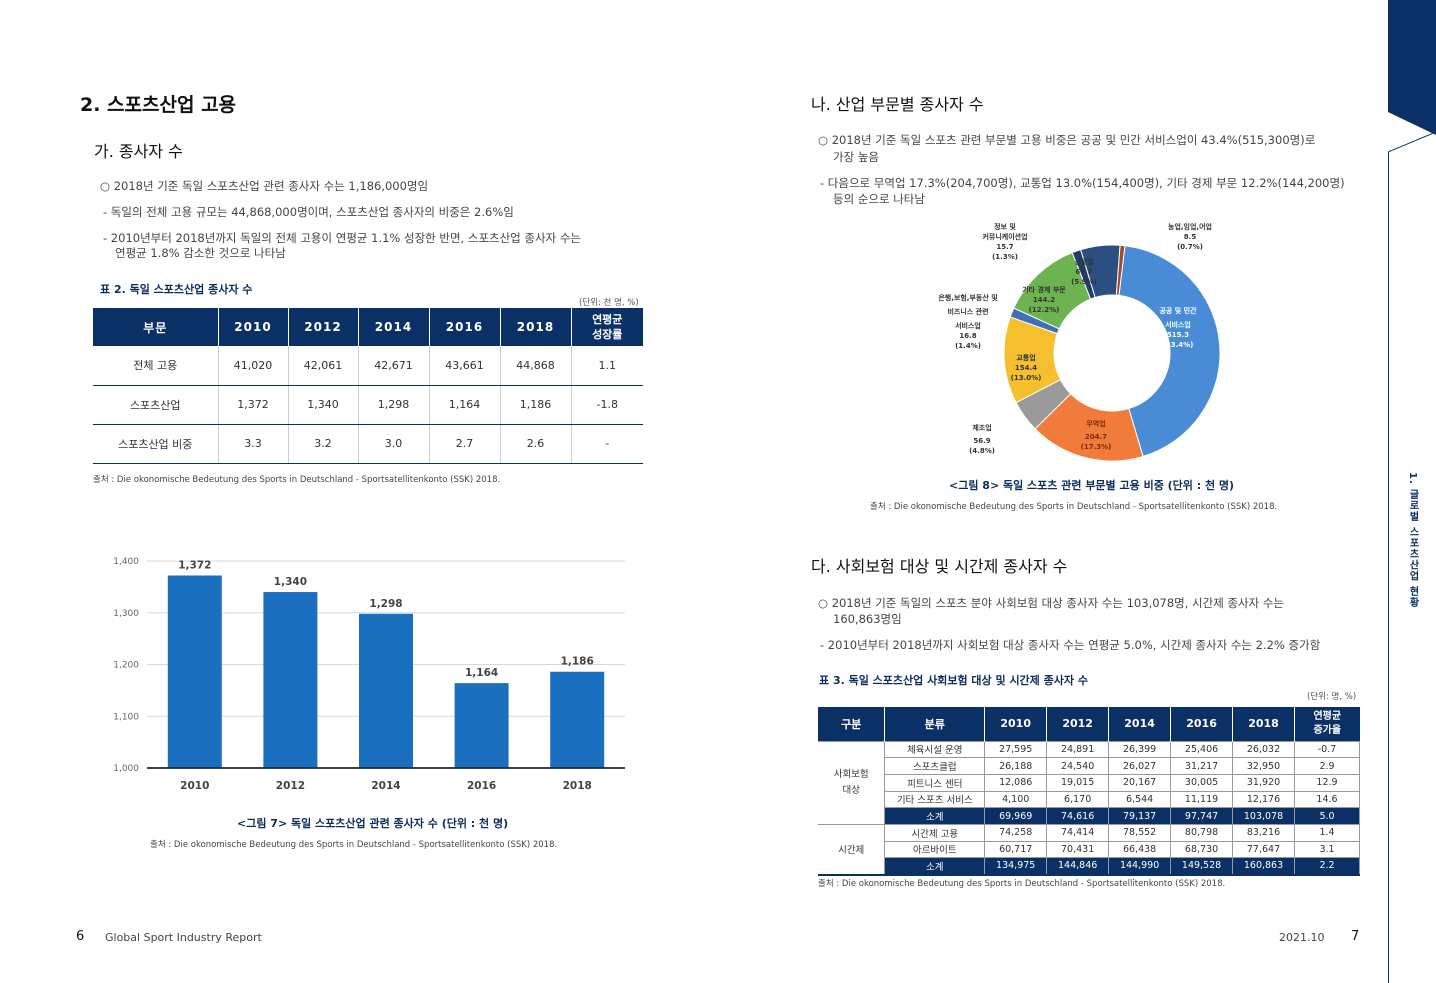  Describe the element at coordinates (385, 786) in the screenshot. I see `x-tick-label: 2014` at that location.